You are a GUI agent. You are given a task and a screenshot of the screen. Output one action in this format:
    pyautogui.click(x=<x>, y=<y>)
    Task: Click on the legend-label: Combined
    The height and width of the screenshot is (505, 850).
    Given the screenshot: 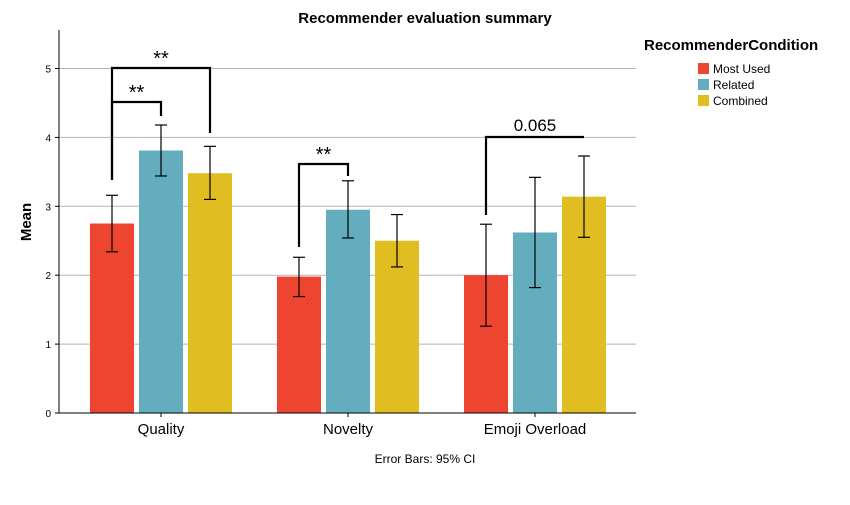 What is the action you would take?
    pyautogui.click(x=740, y=101)
    